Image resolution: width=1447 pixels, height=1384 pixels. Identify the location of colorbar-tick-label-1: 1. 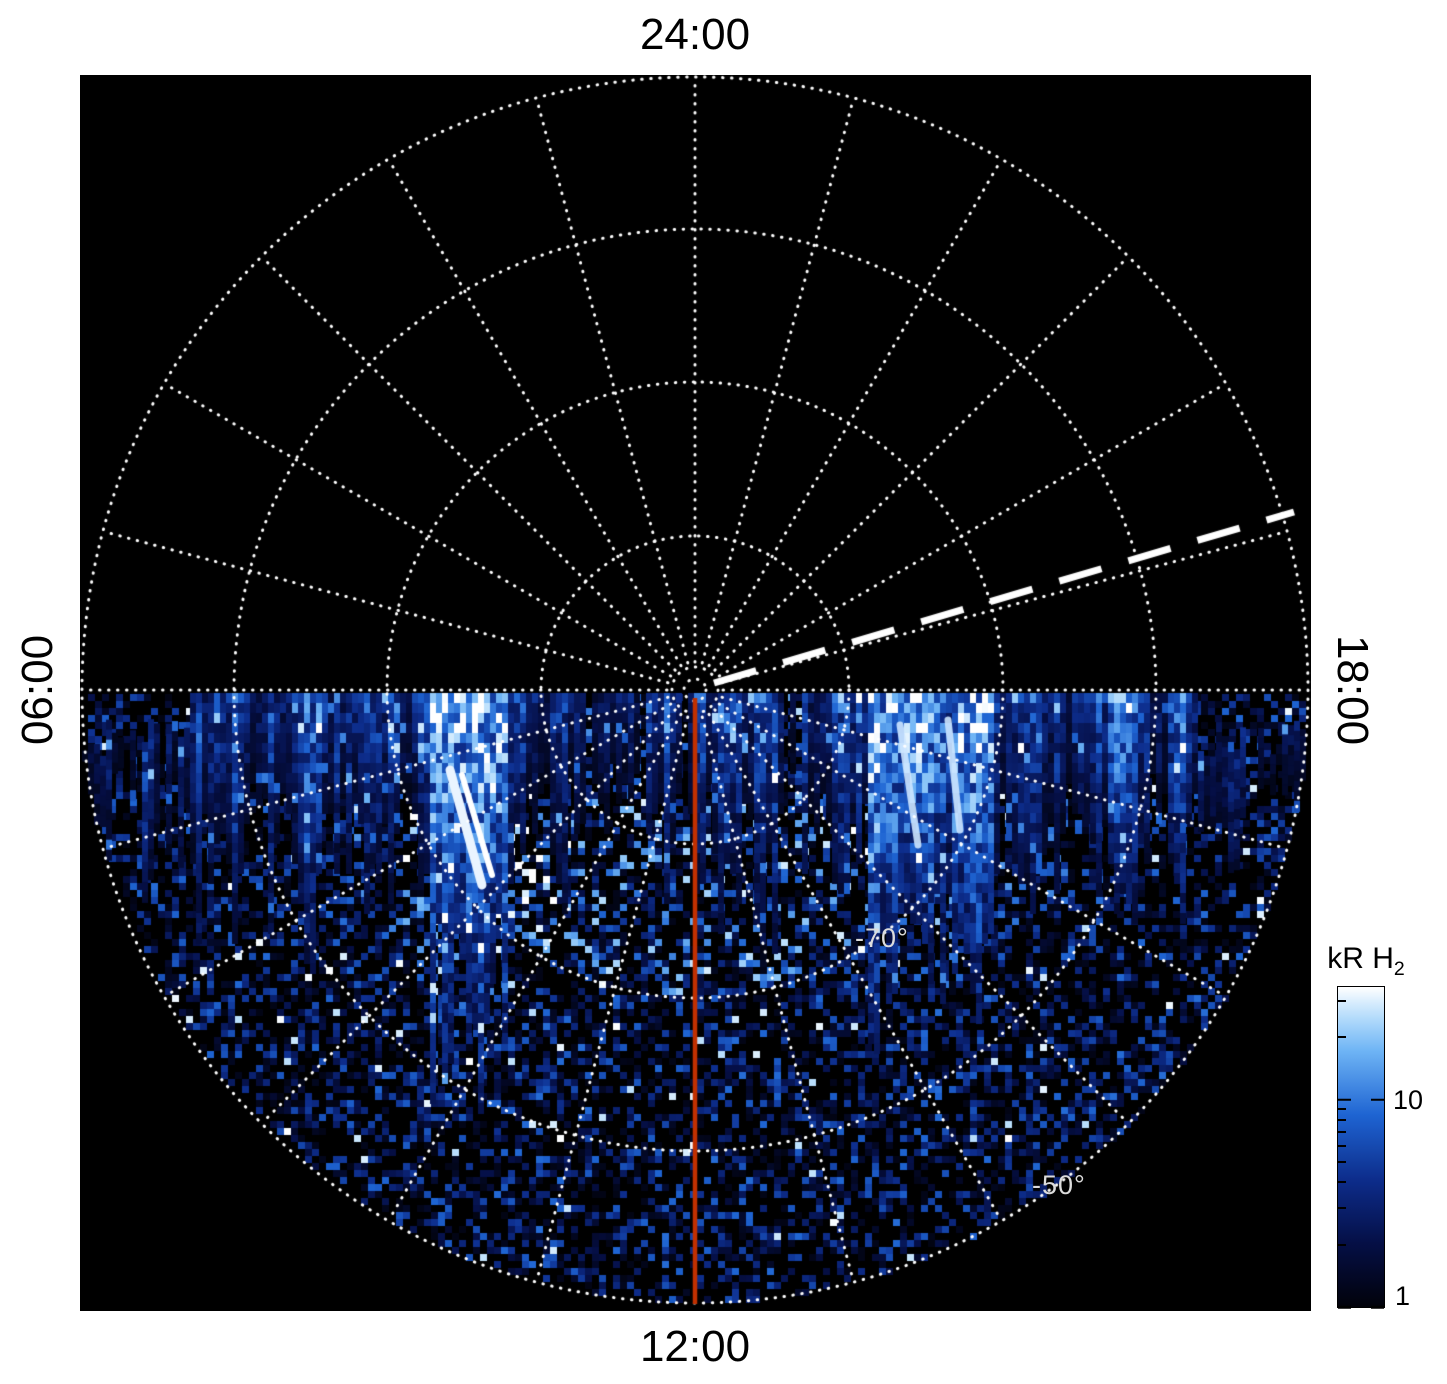
(1403, 1296).